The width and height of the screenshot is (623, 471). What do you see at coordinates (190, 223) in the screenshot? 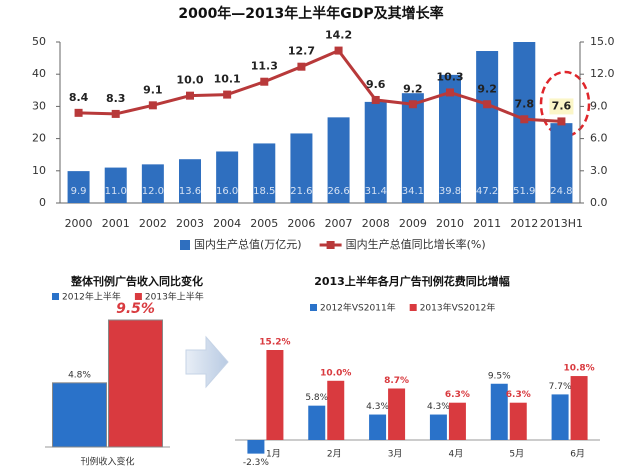
I see `x-tick-label: 2003` at bounding box center [190, 223].